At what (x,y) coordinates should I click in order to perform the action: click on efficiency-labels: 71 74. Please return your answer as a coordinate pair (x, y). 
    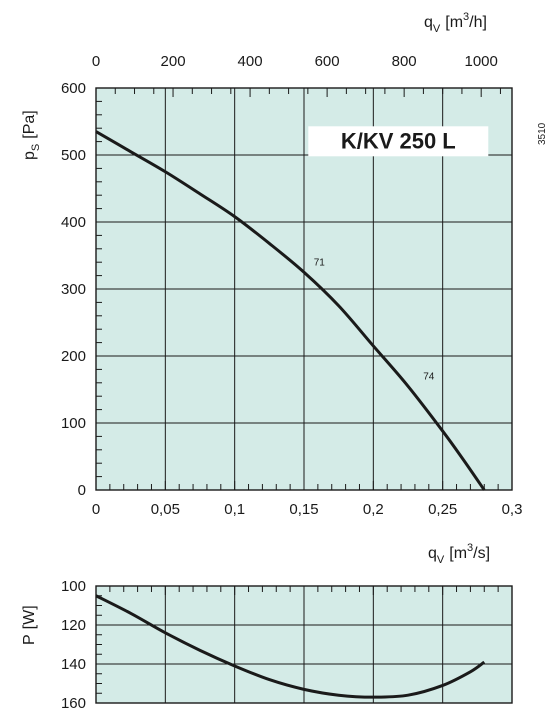
    Looking at the image, I should click on (374, 320).